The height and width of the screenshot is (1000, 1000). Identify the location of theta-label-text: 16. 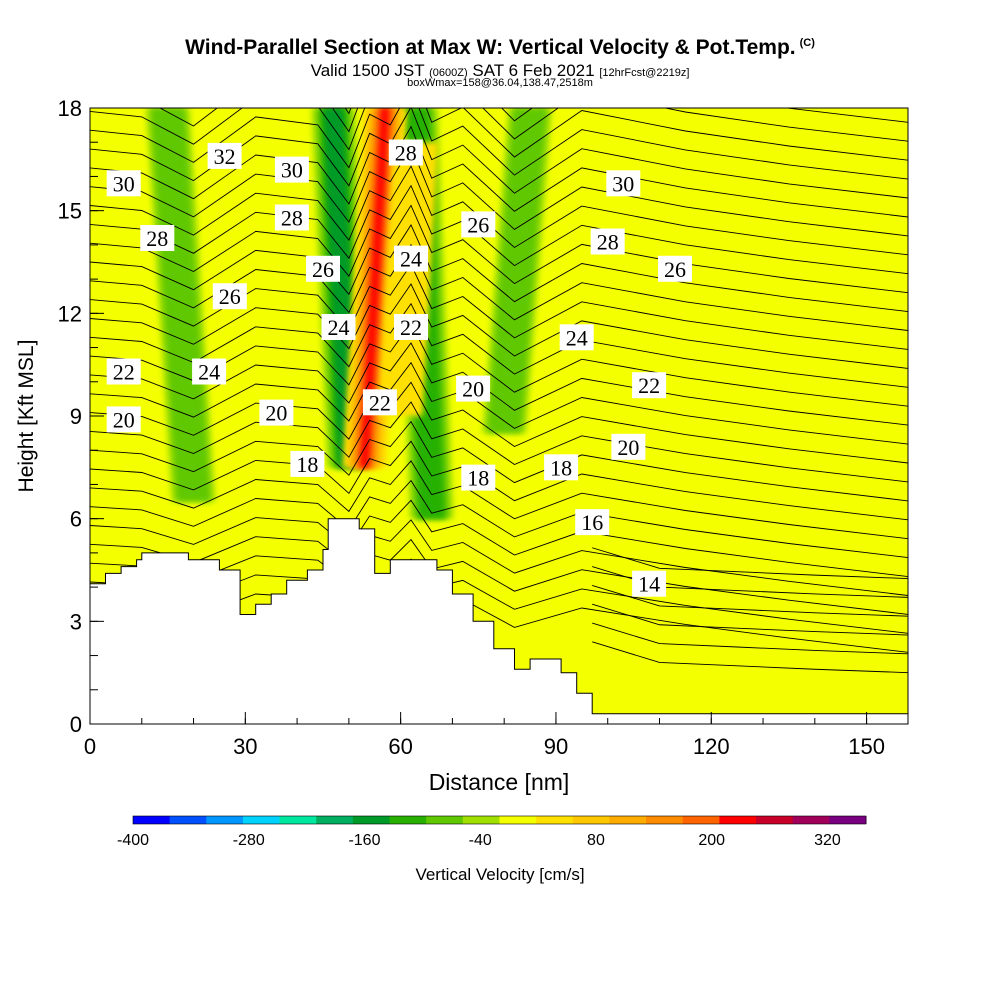
(592, 522).